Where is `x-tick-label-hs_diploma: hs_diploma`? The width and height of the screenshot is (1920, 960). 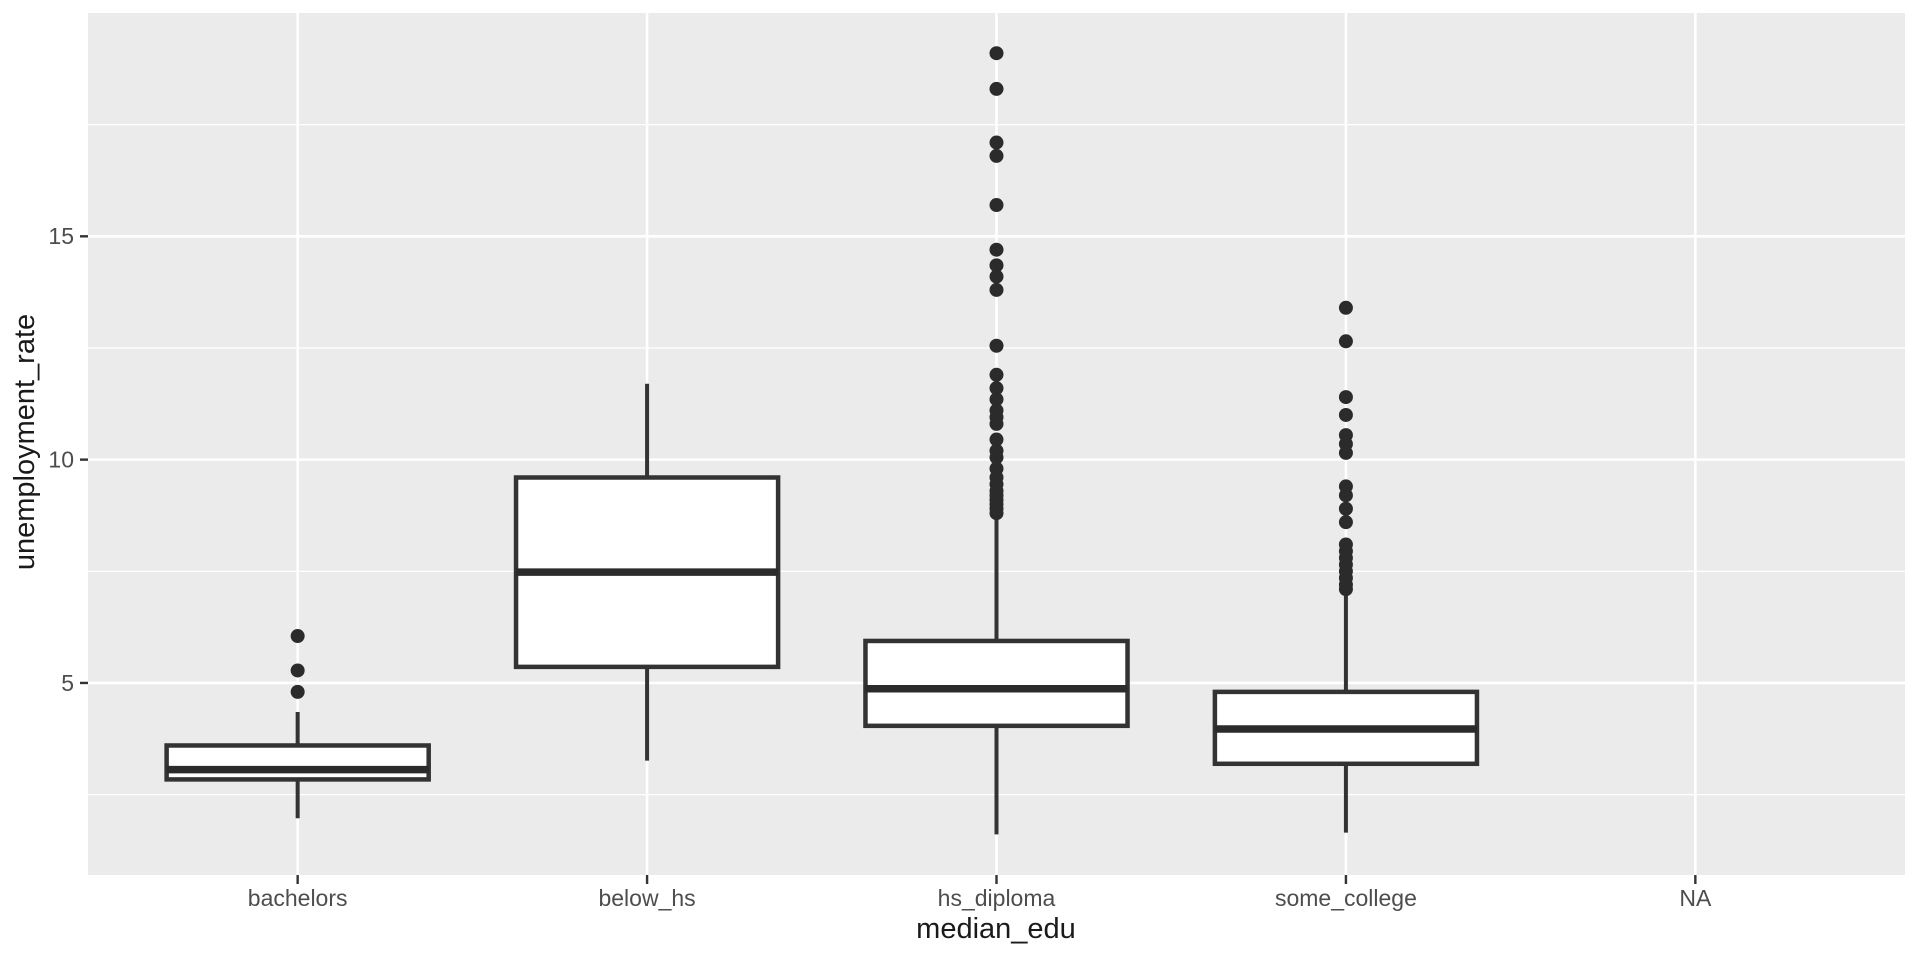
x-tick-label-hs_diploma: hs_diploma is located at coordinates (997, 898).